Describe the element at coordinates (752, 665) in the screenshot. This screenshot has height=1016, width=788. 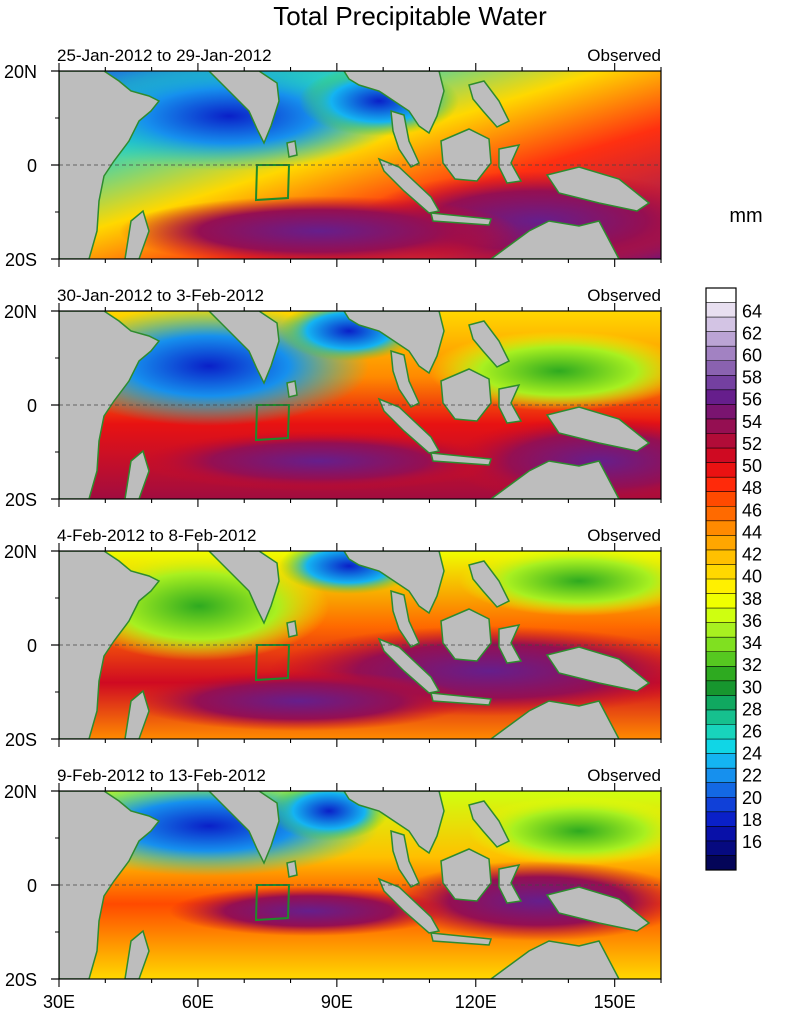
I see `colorbar-label-32: 32` at that location.